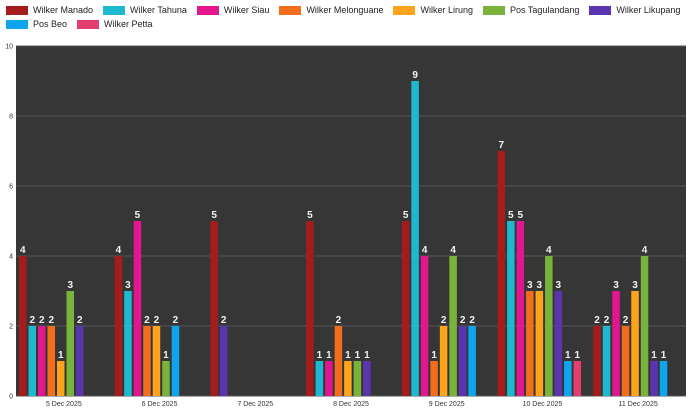 Image resolution: width=689 pixels, height=412 pixels. I want to click on y-tick-label: 0, so click(11, 397).